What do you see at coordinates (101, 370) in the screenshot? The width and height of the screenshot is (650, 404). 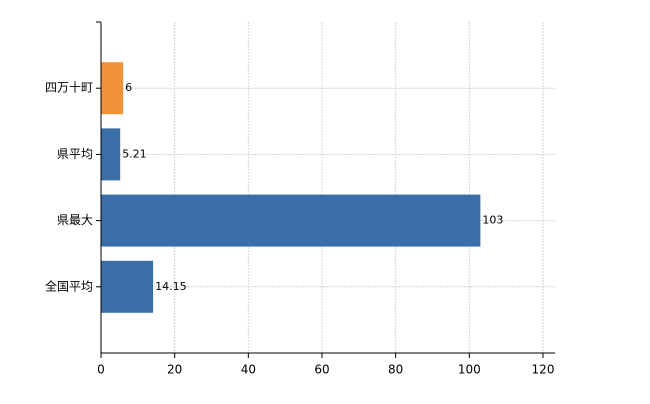 I see `x-tick-label: 0` at bounding box center [101, 370].